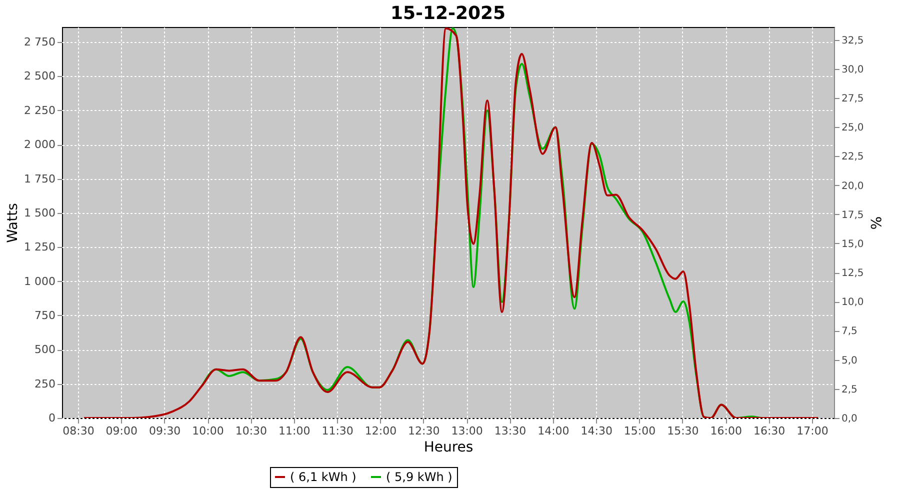  I want to click on x-tick-label: 11:00, so click(294, 431).